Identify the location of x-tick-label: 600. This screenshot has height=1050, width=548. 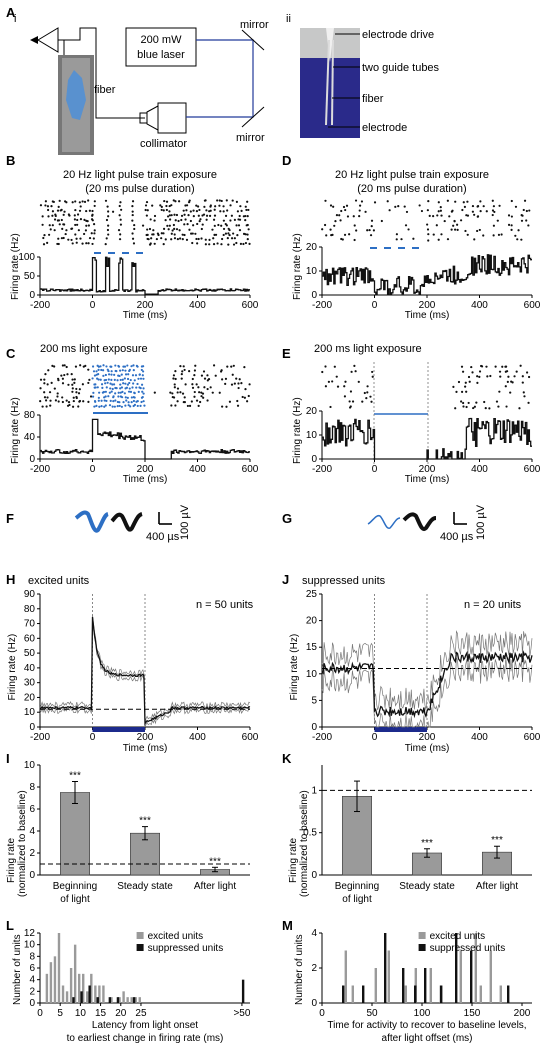
(250, 469).